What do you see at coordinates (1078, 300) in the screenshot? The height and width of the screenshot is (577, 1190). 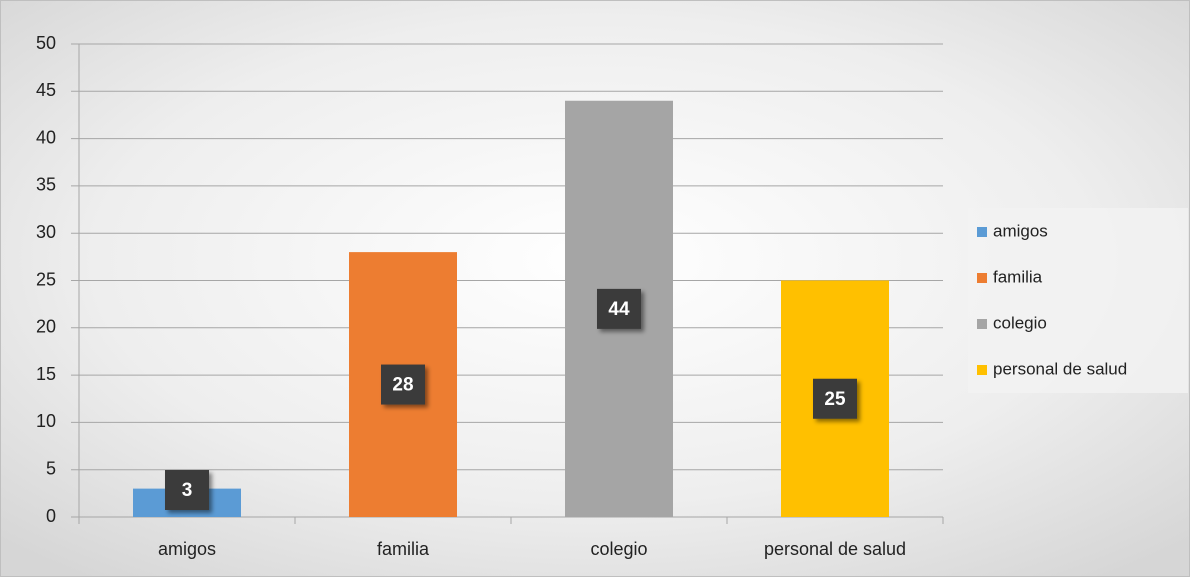 I see `legend-box` at bounding box center [1078, 300].